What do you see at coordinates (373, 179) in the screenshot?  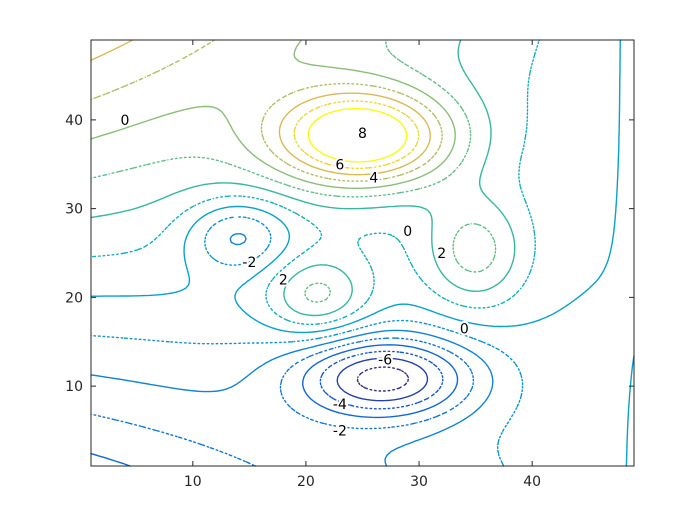 I see `contour-label-3: 4` at bounding box center [373, 179].